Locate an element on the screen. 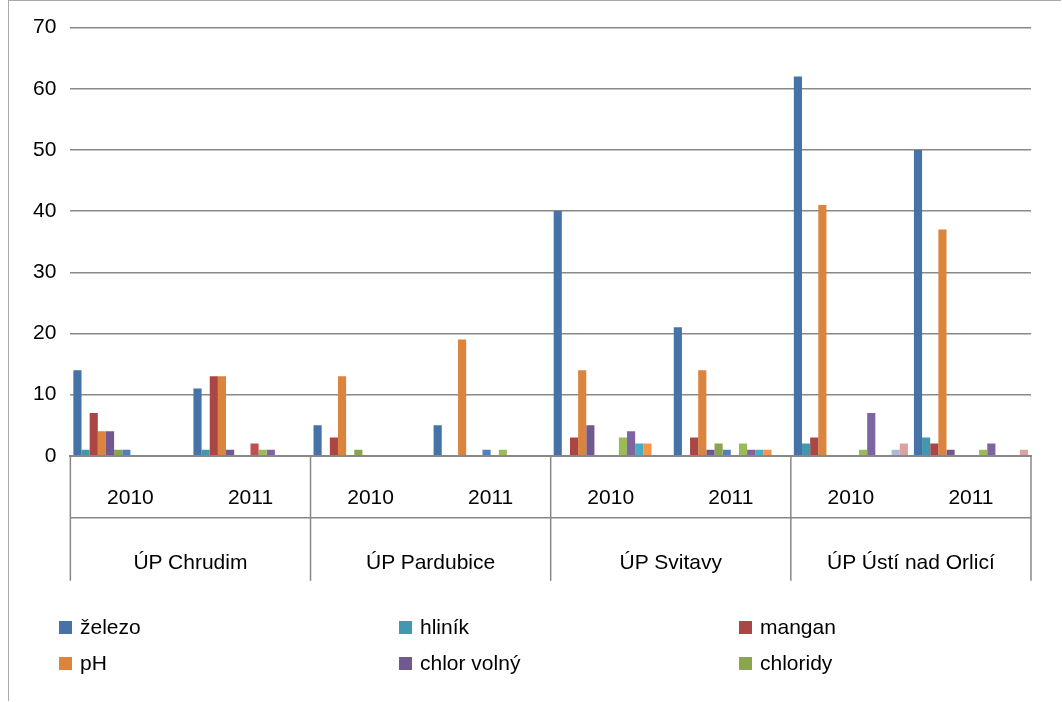 This screenshot has height=702, width=1062. y-tick-label: 70 is located at coordinates (45, 26).